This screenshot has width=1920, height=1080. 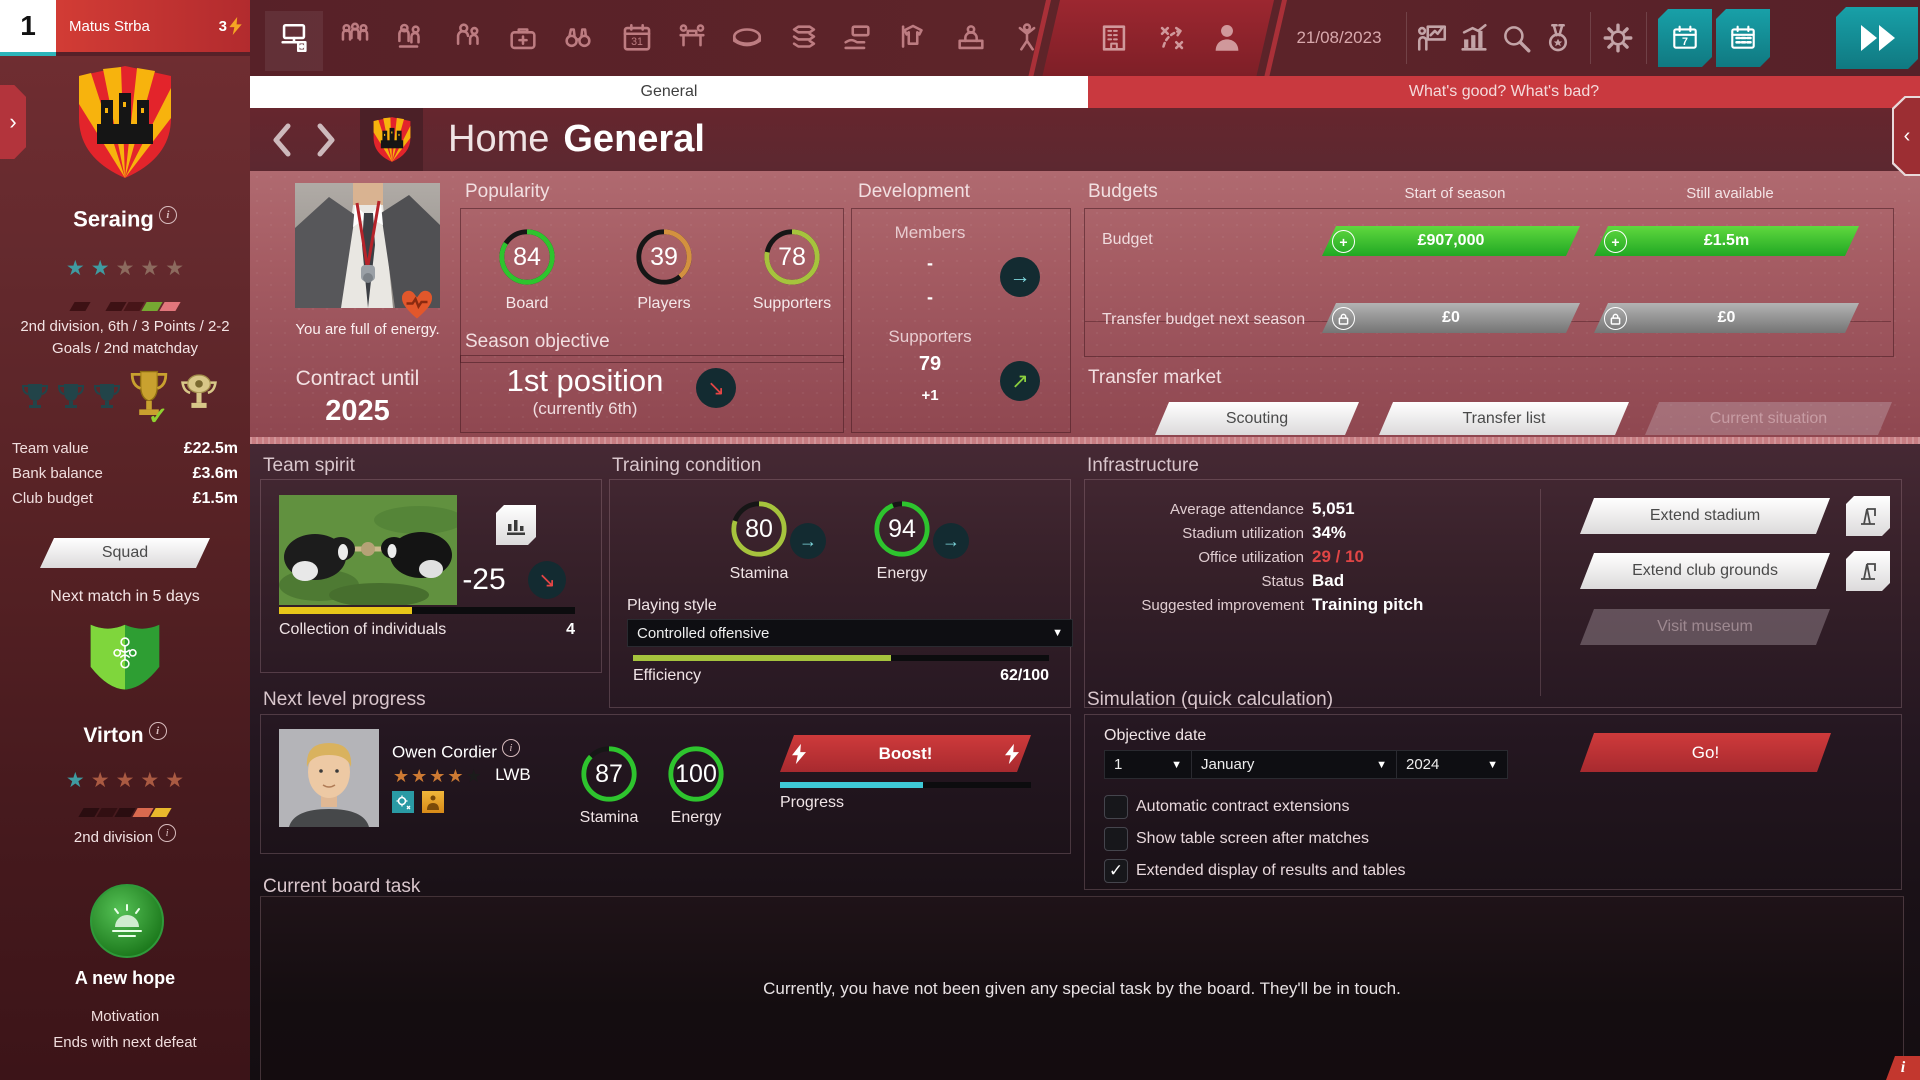 I want to click on board-gauge-value: 84, so click(x=527, y=256).